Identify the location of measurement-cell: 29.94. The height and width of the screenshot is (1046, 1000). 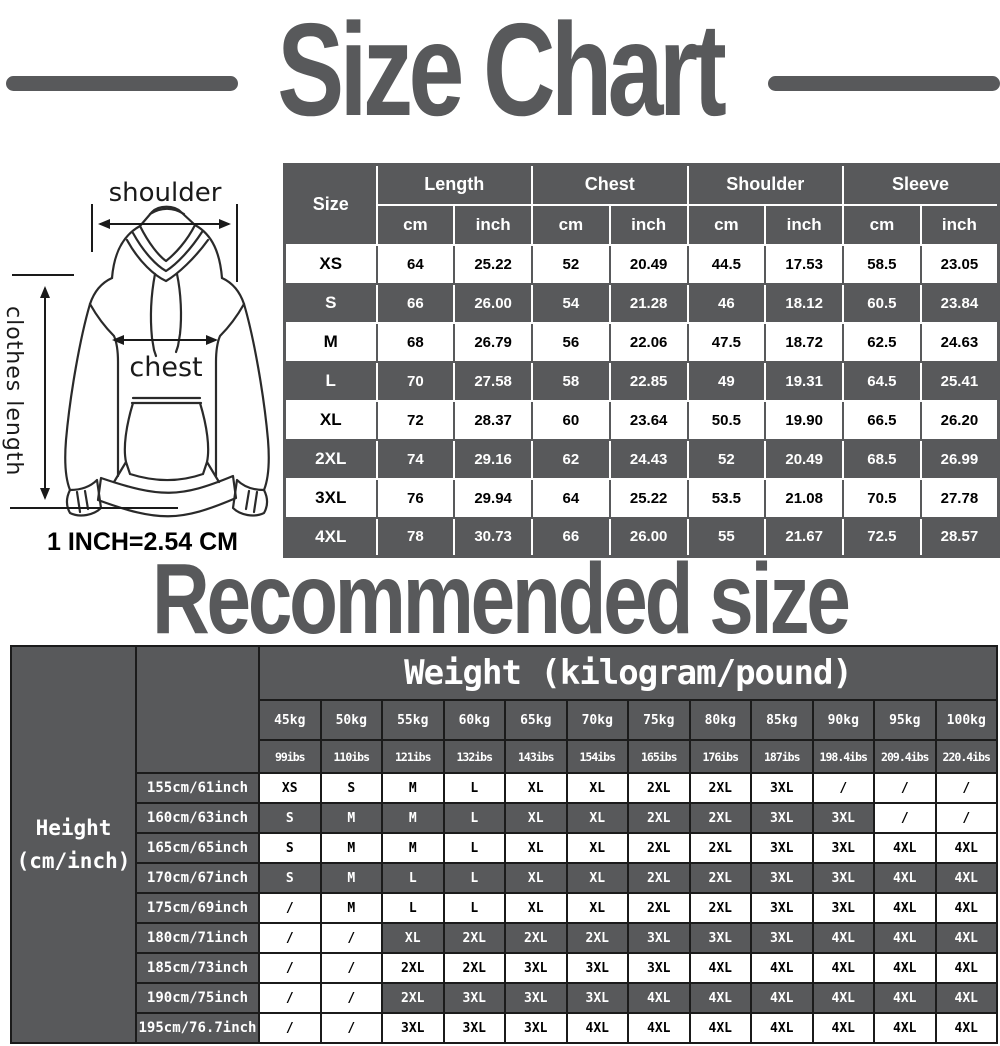
(493, 498).